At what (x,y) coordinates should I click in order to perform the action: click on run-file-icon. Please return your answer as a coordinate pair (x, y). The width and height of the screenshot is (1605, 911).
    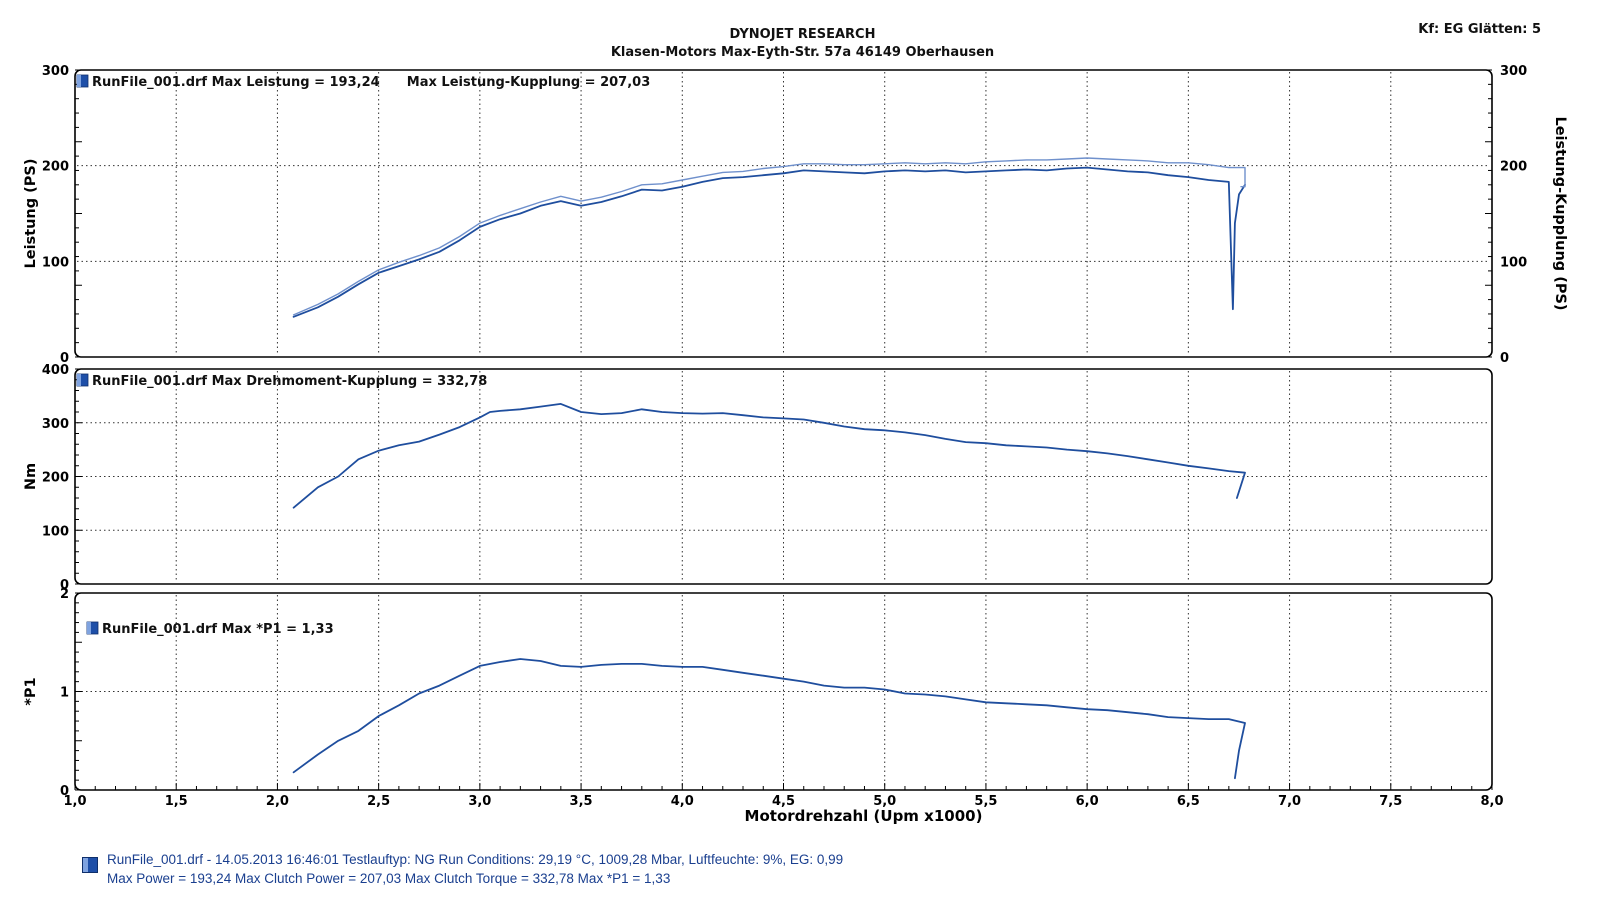
    Looking at the image, I should click on (90, 865).